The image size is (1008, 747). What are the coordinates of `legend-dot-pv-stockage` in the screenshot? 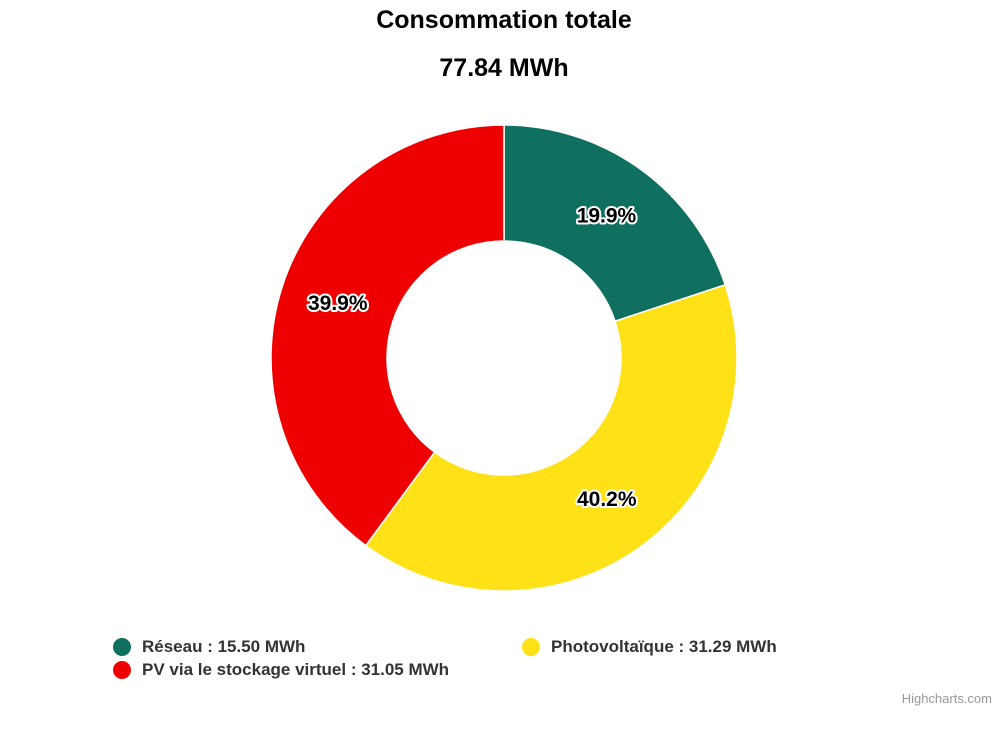 It's located at (122, 670).